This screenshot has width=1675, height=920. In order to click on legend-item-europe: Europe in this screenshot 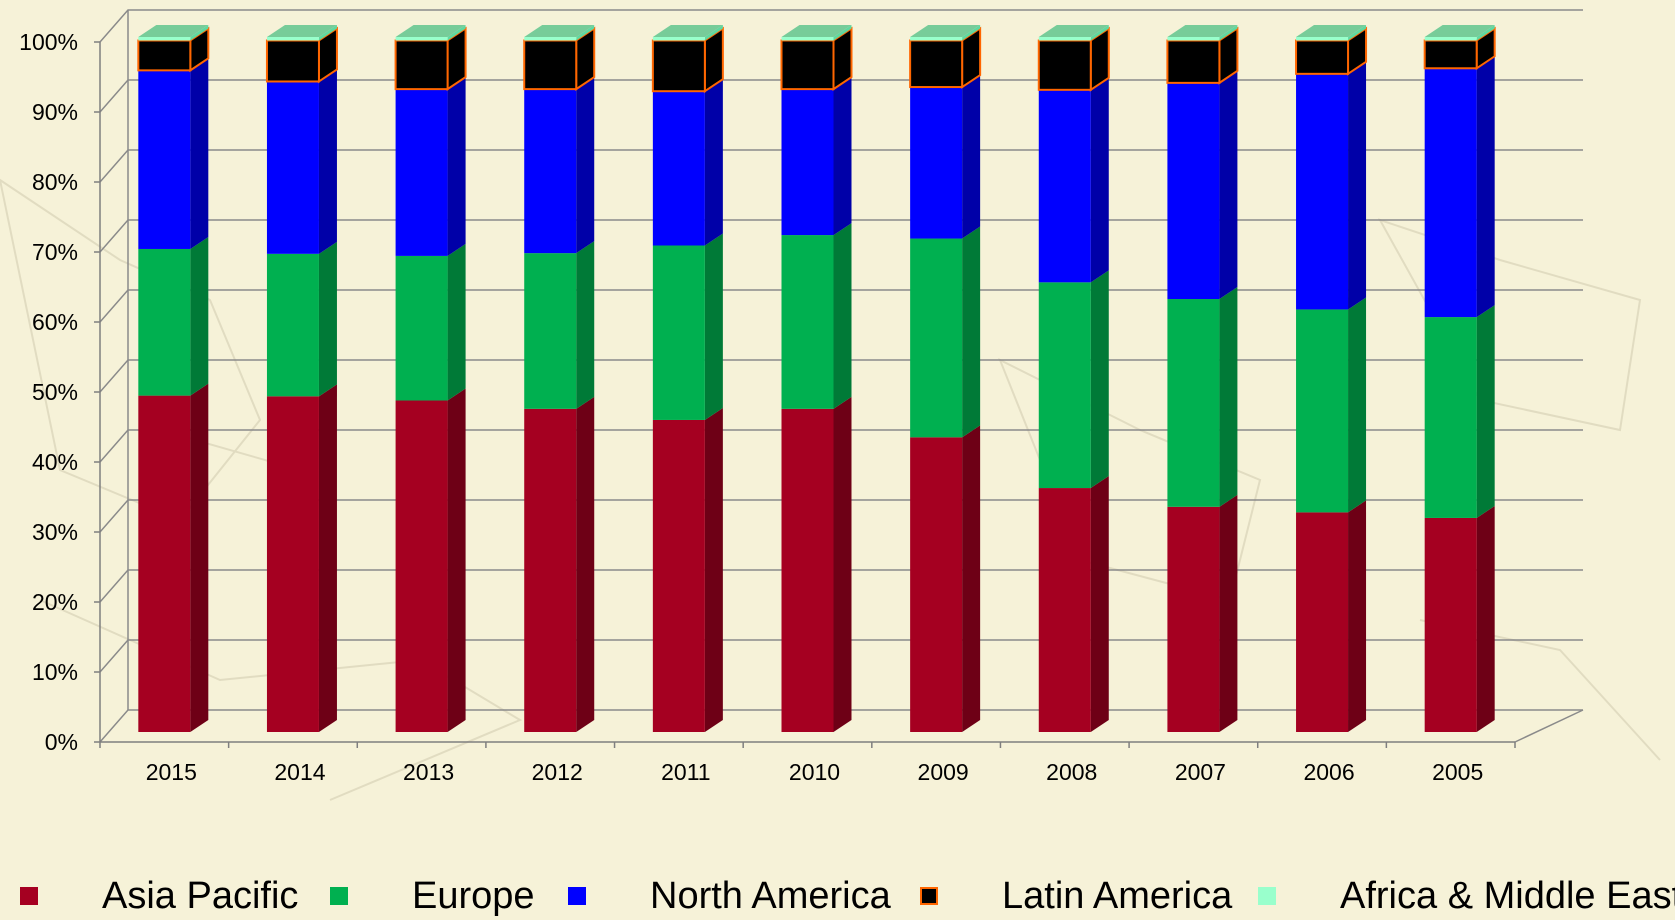, I will do `click(432, 896)`.